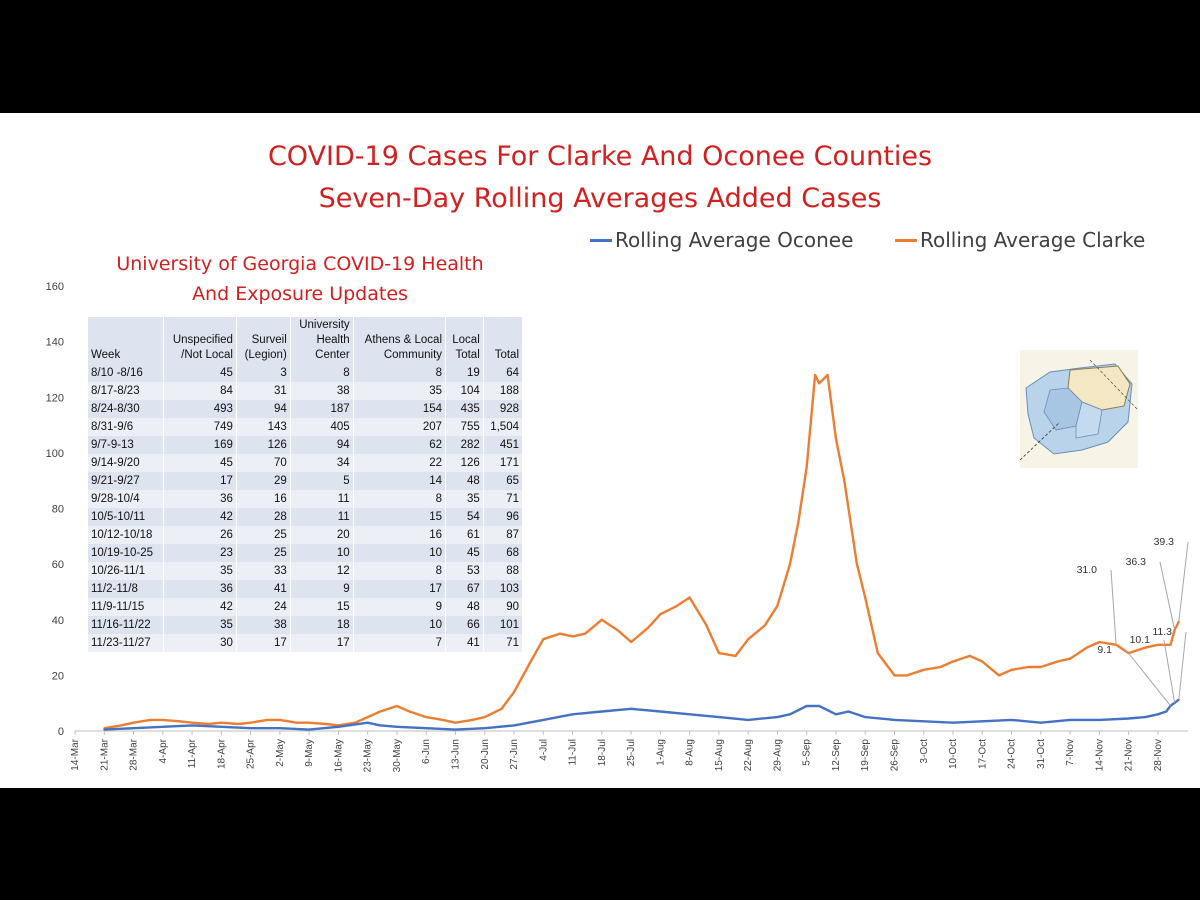 This screenshot has width=1200, height=900. What do you see at coordinates (368, 755) in the screenshot?
I see `x-tick-label: 23-May` at bounding box center [368, 755].